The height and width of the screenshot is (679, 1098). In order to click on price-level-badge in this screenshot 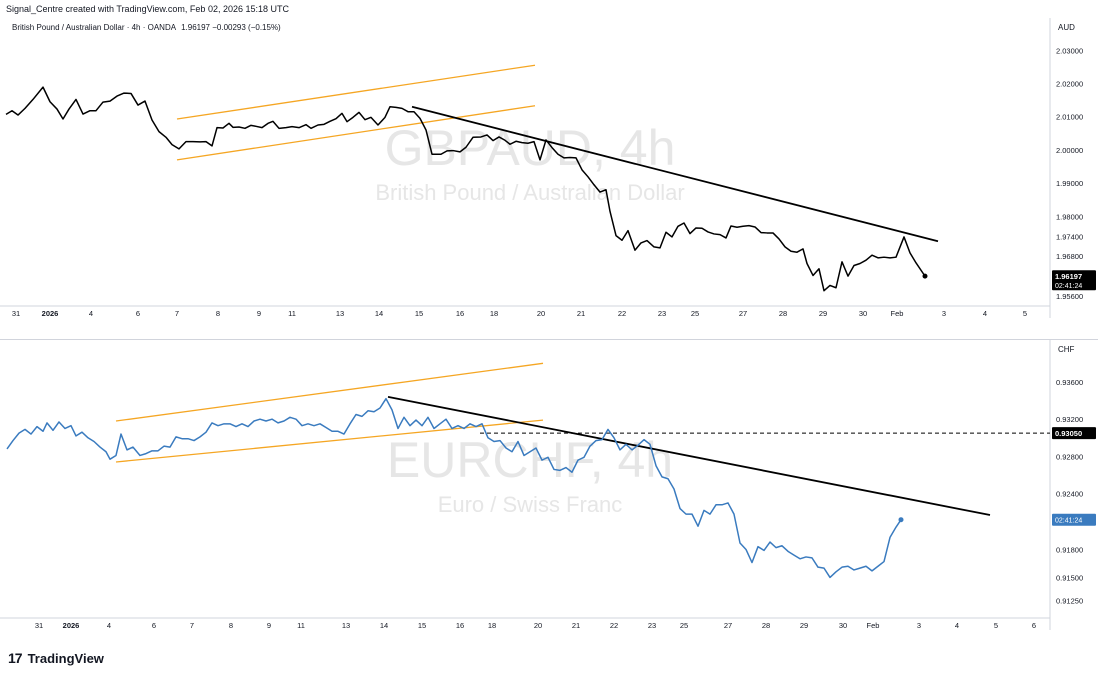, I will do `click(1074, 433)`.